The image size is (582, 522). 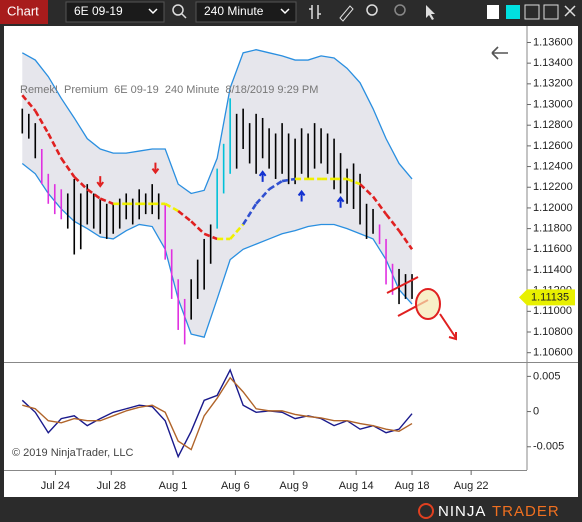 I want to click on oscillator-line, so click(x=217, y=413).